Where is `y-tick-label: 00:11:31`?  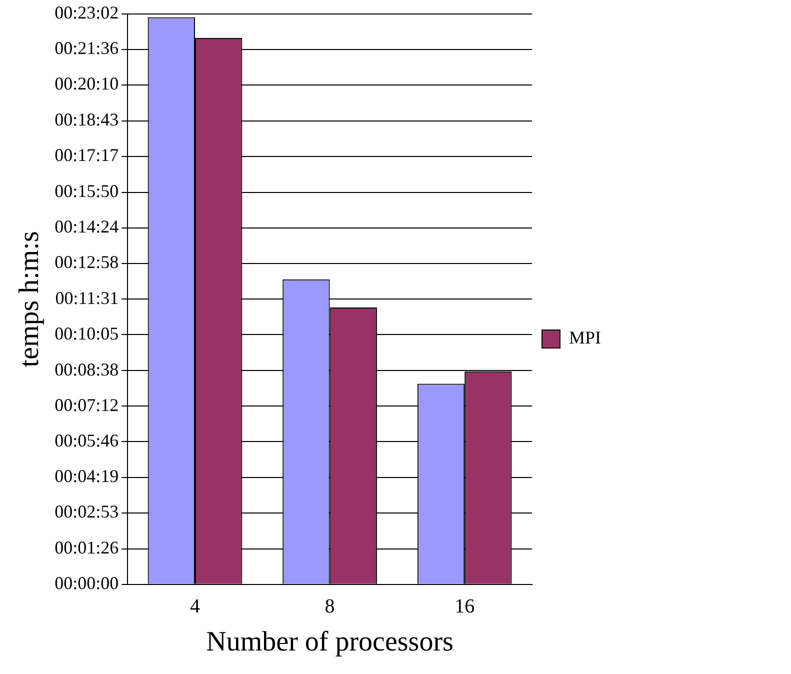
y-tick-label: 00:11:31 is located at coordinates (87, 298).